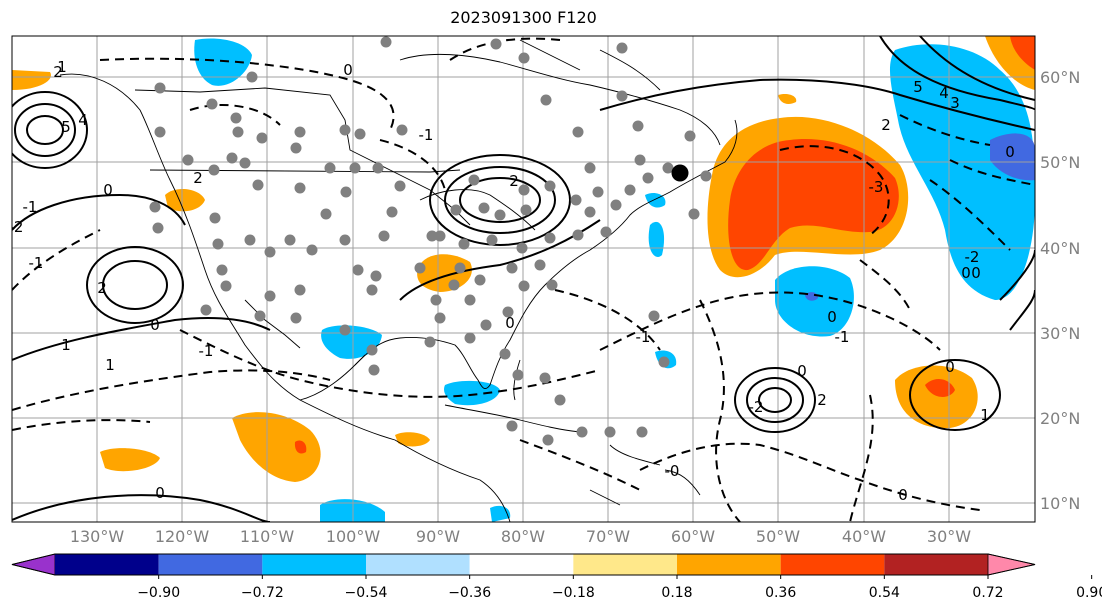 This screenshot has height=613, width=1102. I want to click on lat-label: 50°N, so click(1060, 162).